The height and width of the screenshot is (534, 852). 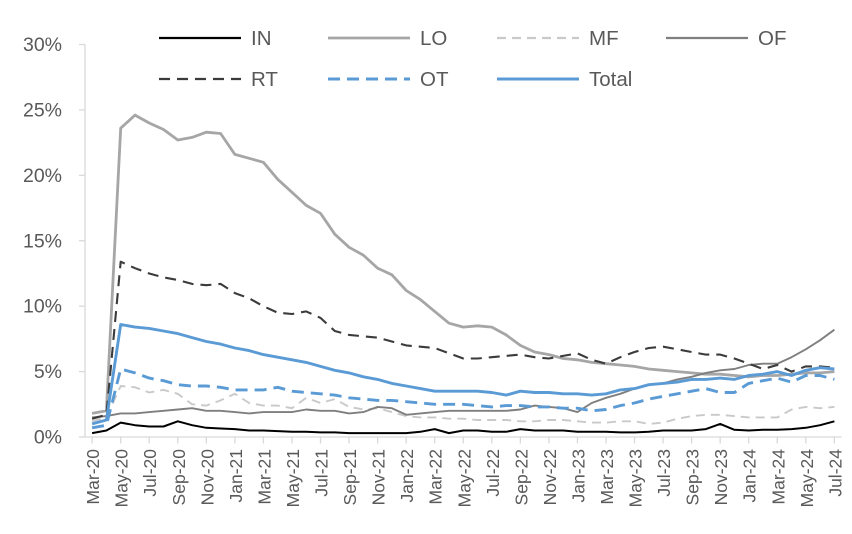 What do you see at coordinates (436, 476) in the screenshot?
I see `x-axis-label-Mar-22: Mar-22` at bounding box center [436, 476].